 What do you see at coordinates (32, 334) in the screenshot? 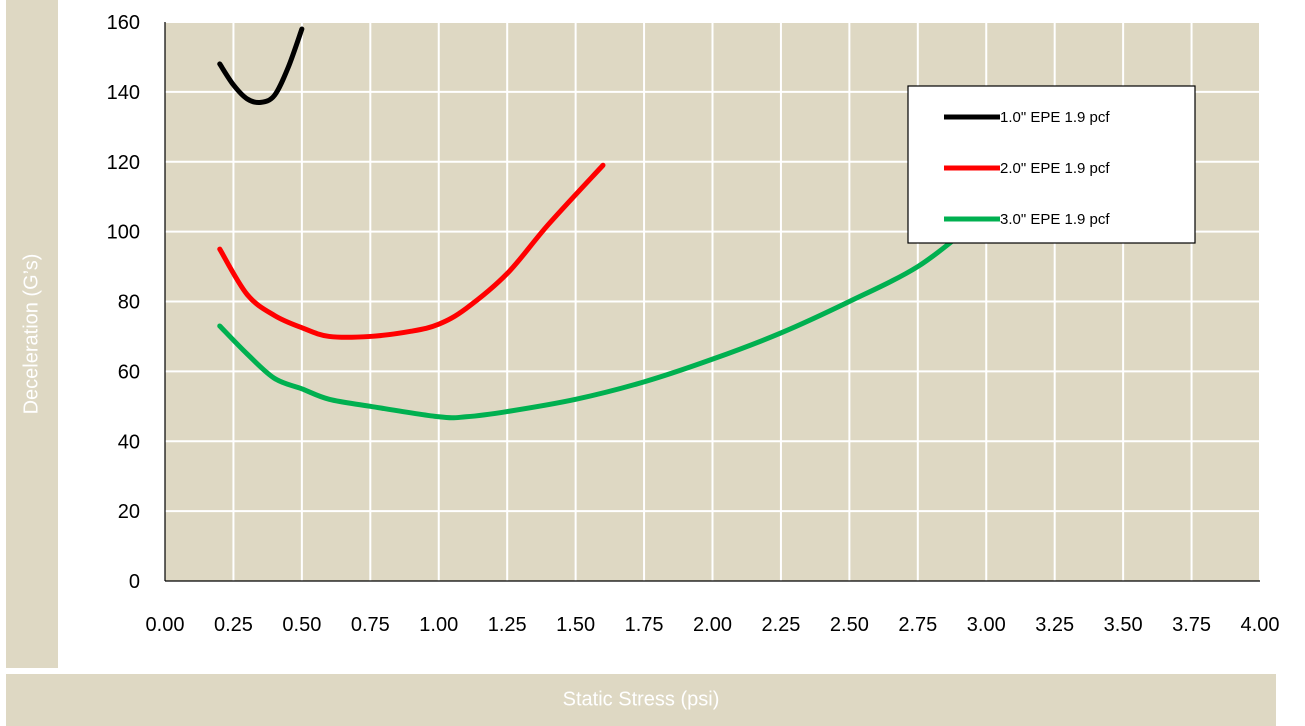
I see `y-axis-label-band` at bounding box center [32, 334].